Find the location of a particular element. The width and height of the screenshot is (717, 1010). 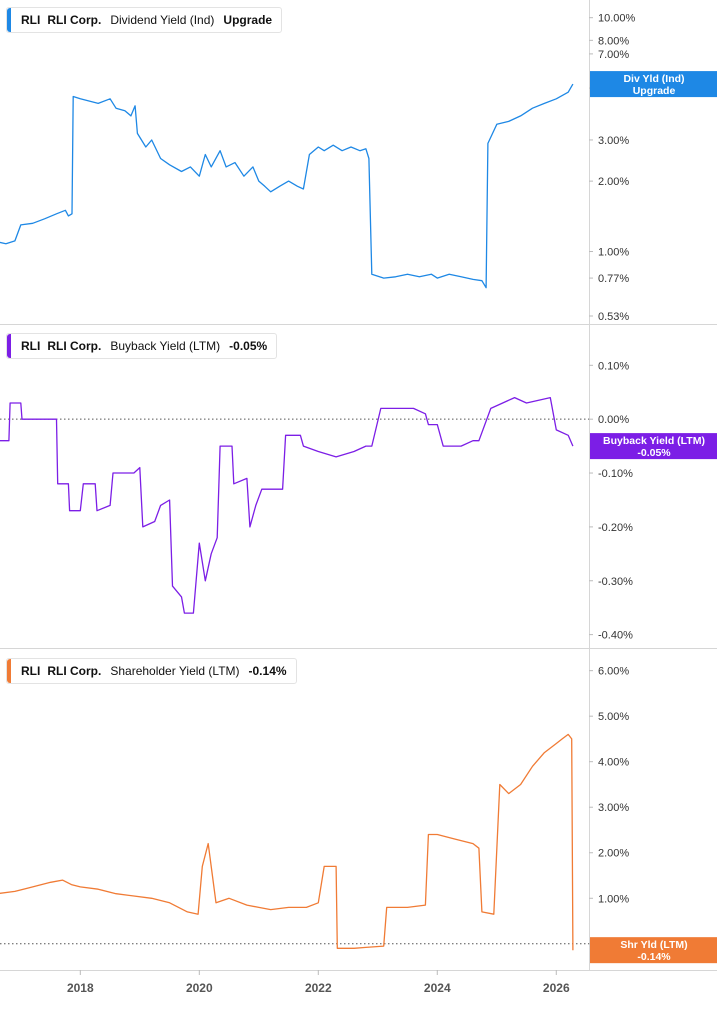

y-tick-label: 0.77% is located at coordinates (613, 279).